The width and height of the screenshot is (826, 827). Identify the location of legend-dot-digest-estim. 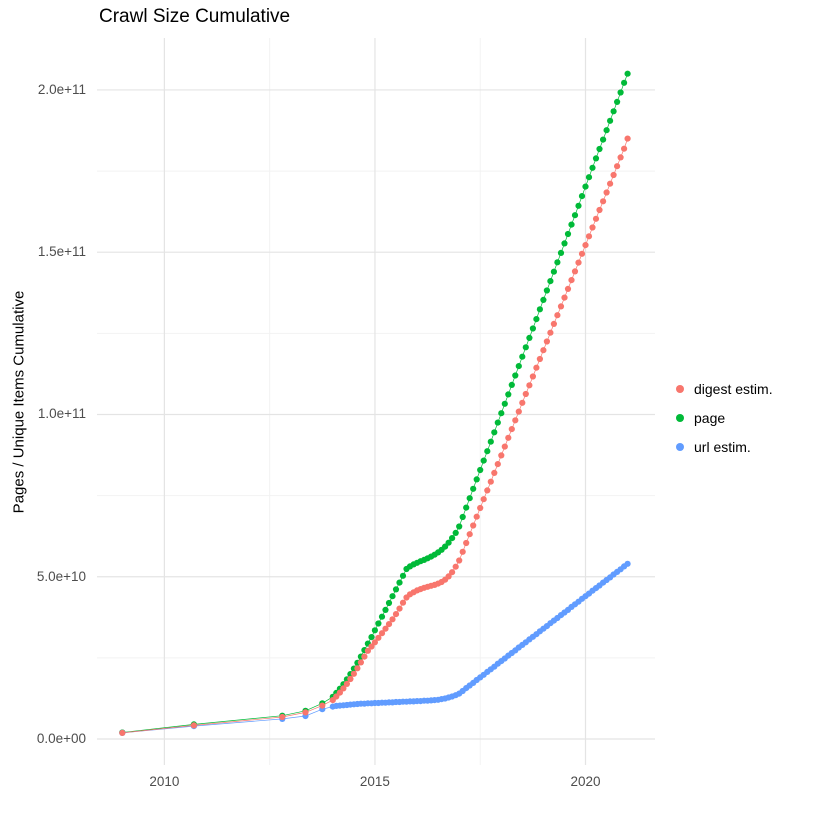
(680, 389).